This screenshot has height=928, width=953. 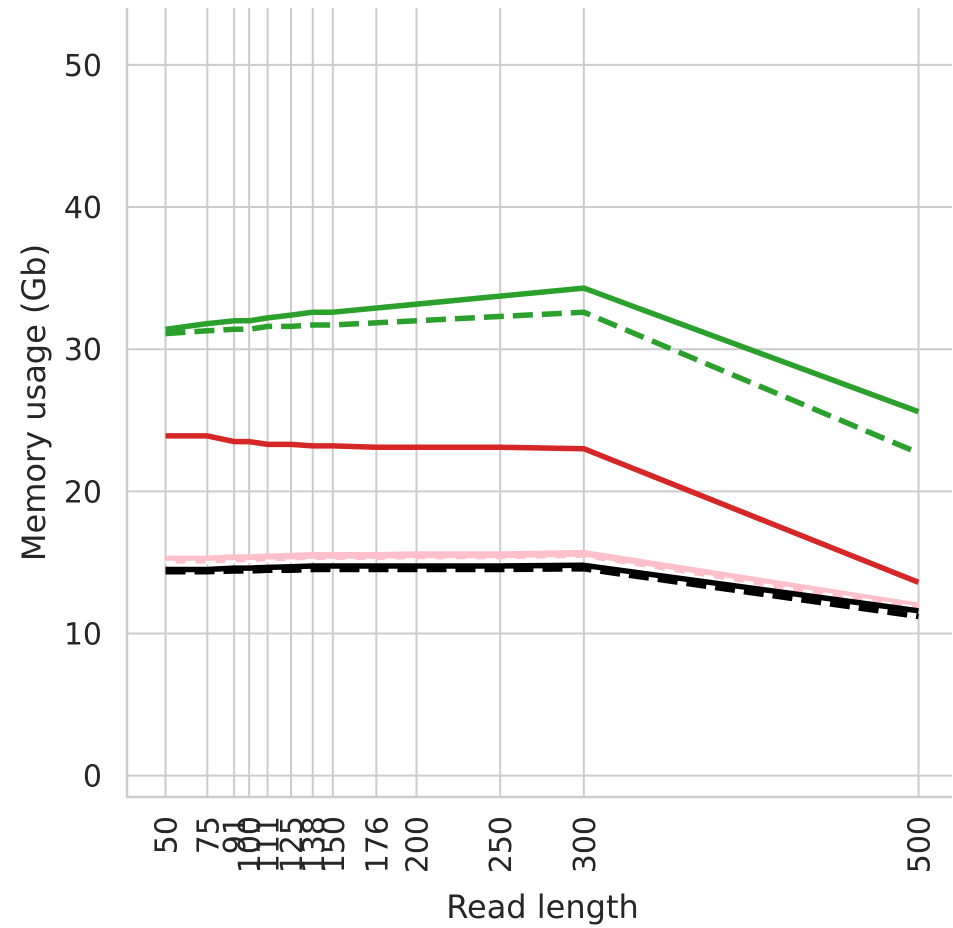 I want to click on x-tick-label: 300, so click(x=585, y=844).